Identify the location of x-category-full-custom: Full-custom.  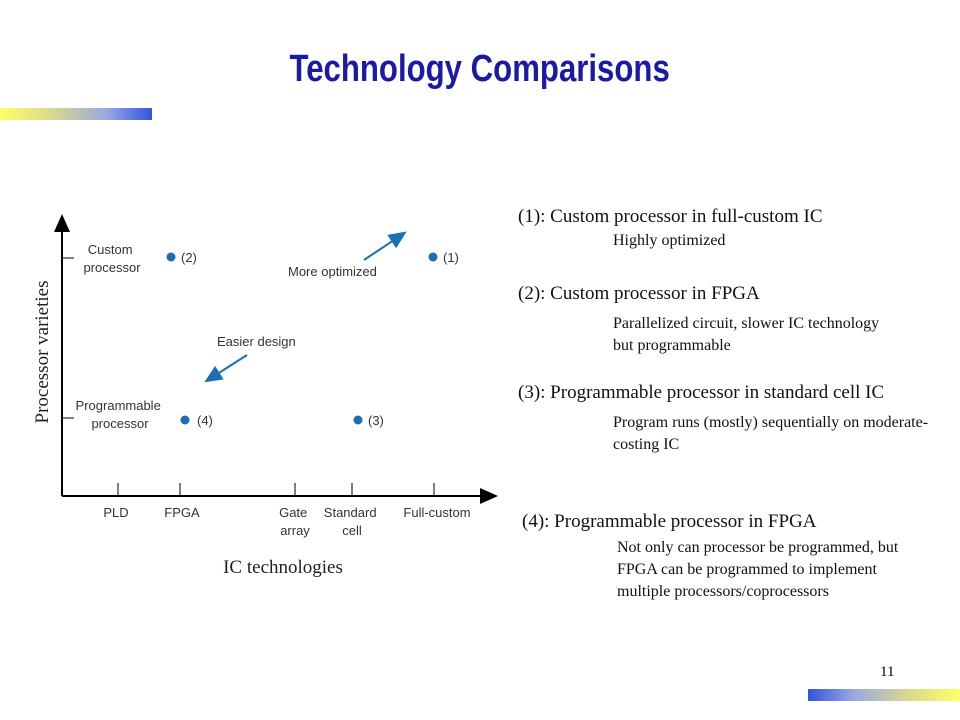
(436, 512).